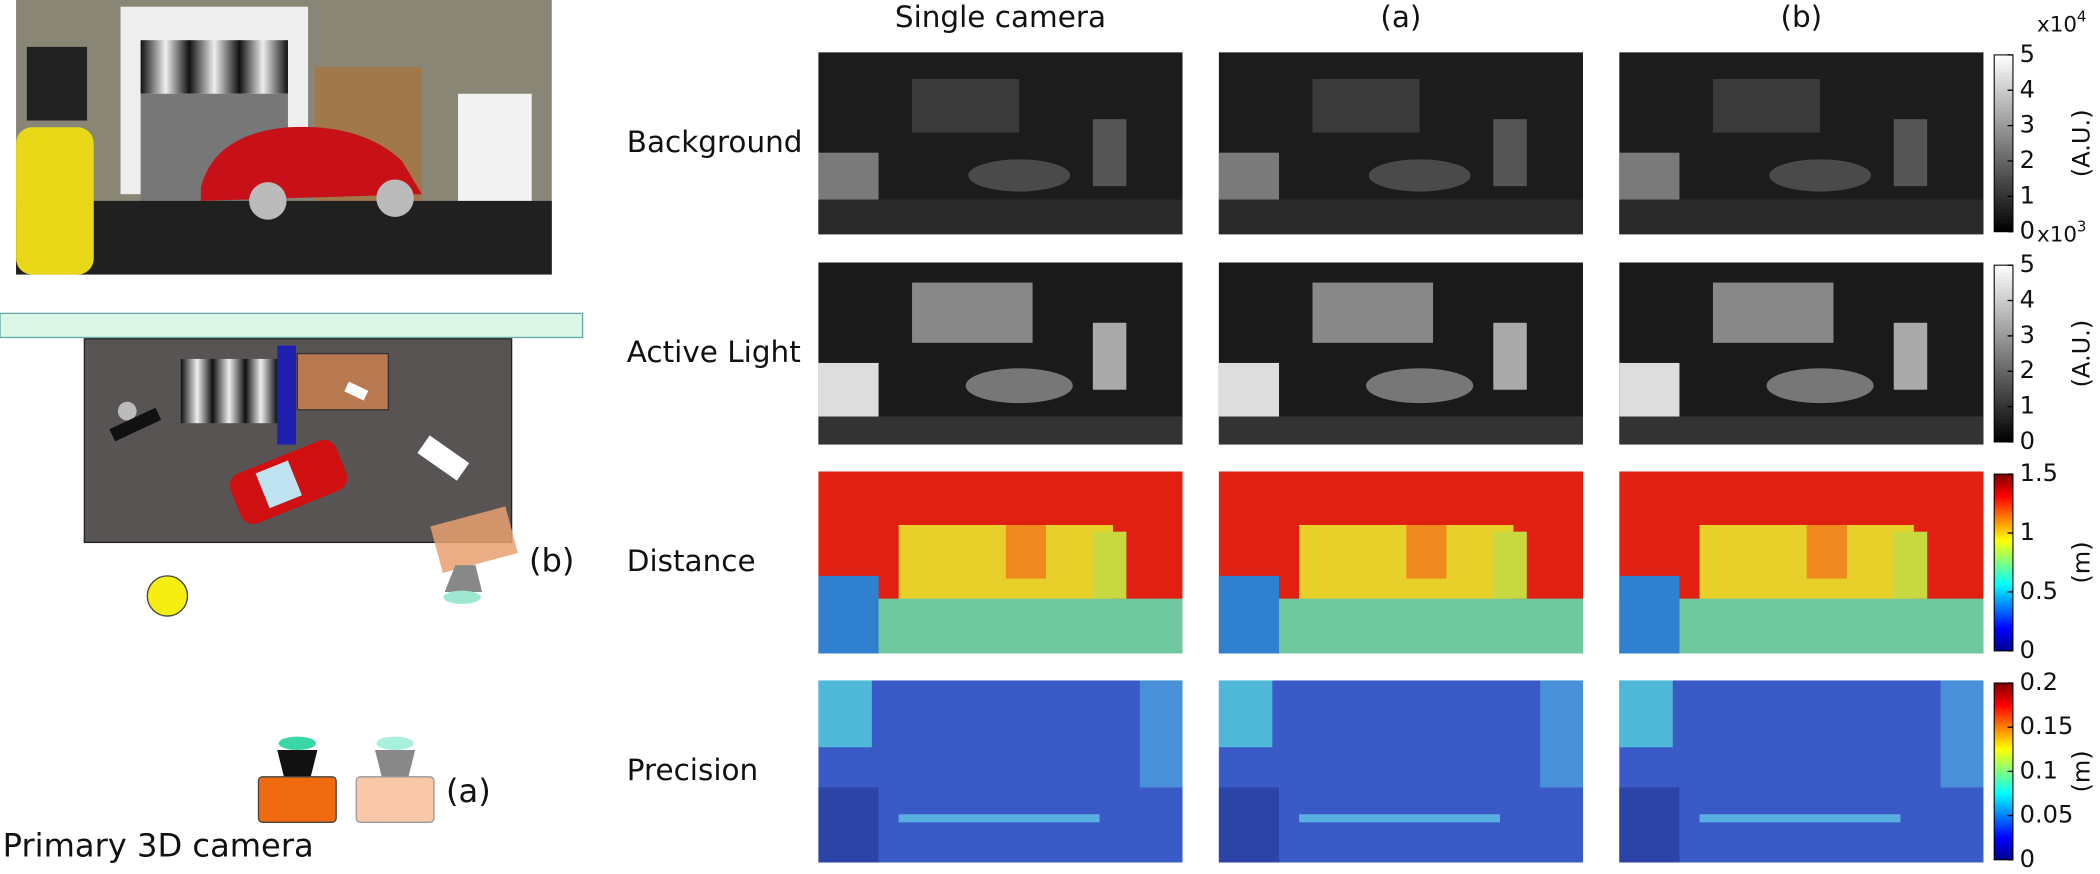 The height and width of the screenshot is (874, 2100). I want to click on multiplier-exponent: 4, so click(2081, 16).